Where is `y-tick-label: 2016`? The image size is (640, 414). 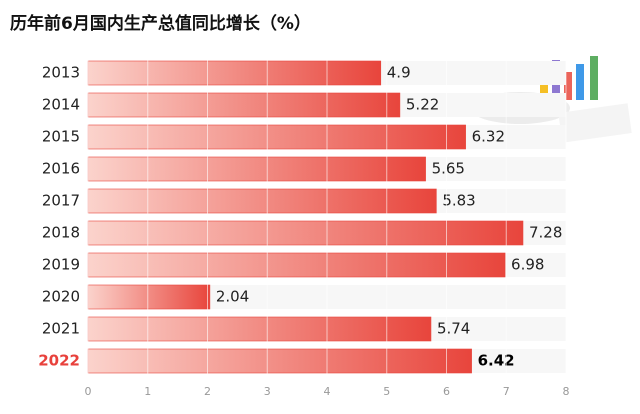
y-tick-label: 2016 is located at coordinates (61, 169).